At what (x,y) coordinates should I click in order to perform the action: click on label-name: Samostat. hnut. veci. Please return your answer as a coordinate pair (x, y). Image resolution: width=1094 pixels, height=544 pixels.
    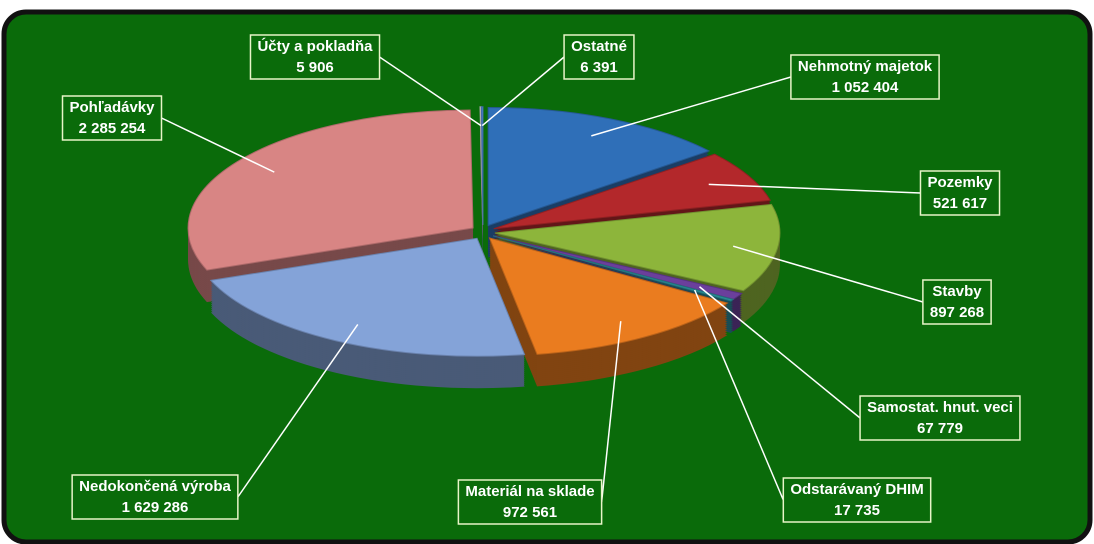
    Looking at the image, I should click on (940, 407).